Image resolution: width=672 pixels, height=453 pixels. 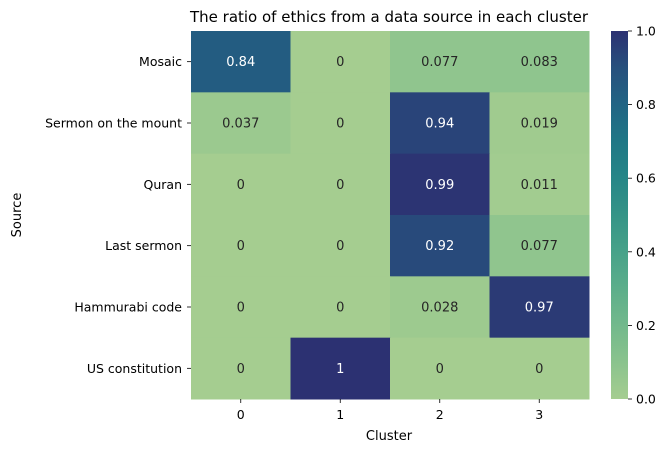 What do you see at coordinates (642, 215) in the screenshot?
I see `colorbar-ticks: 0.0 0.2 0.4 0.6 0.8 1.0` at bounding box center [642, 215].